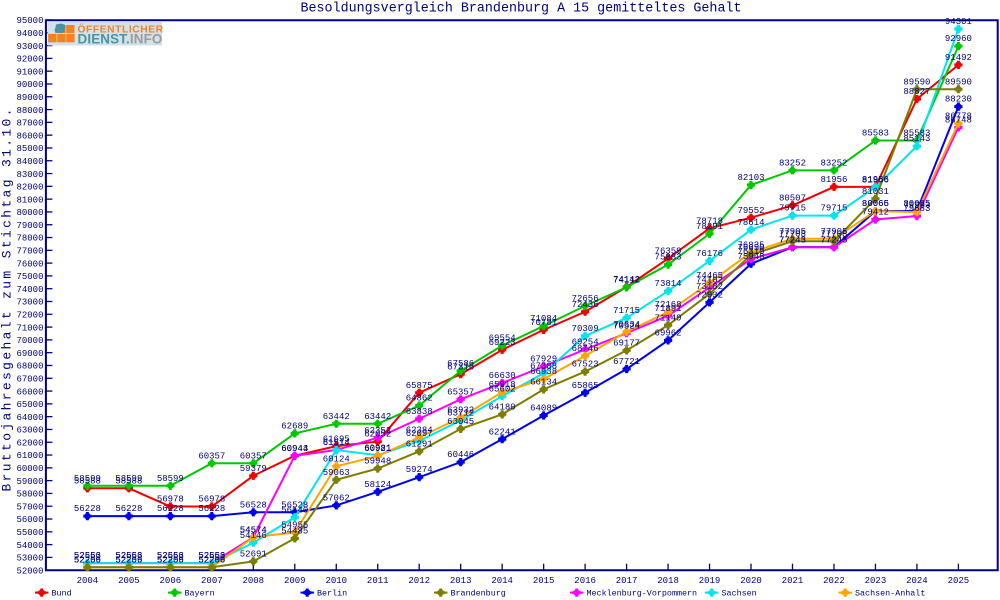 The image size is (1000, 600). What do you see at coordinates (29, 239) in the screenshot?
I see `svg-text: 78000` at bounding box center [29, 239].